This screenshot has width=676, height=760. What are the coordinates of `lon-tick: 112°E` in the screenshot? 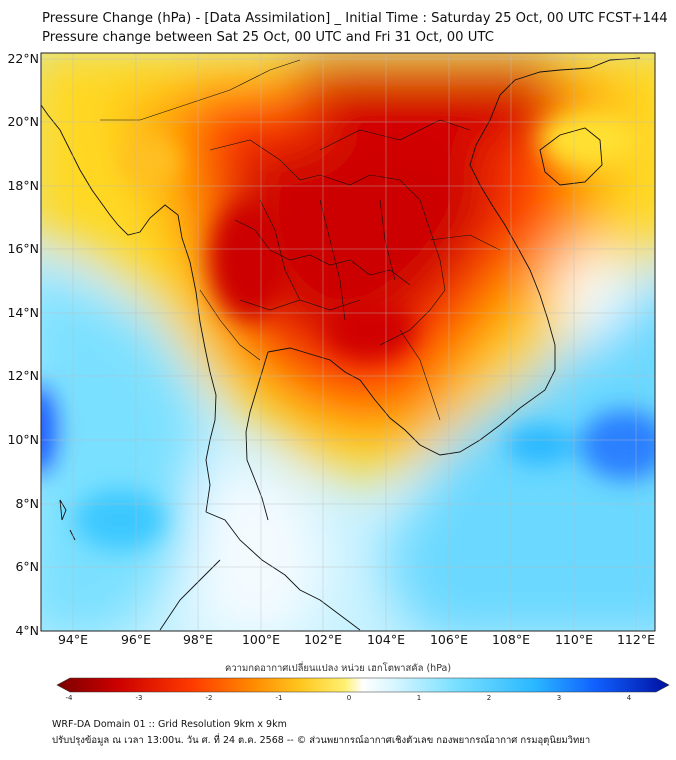 It's located at (636, 639).